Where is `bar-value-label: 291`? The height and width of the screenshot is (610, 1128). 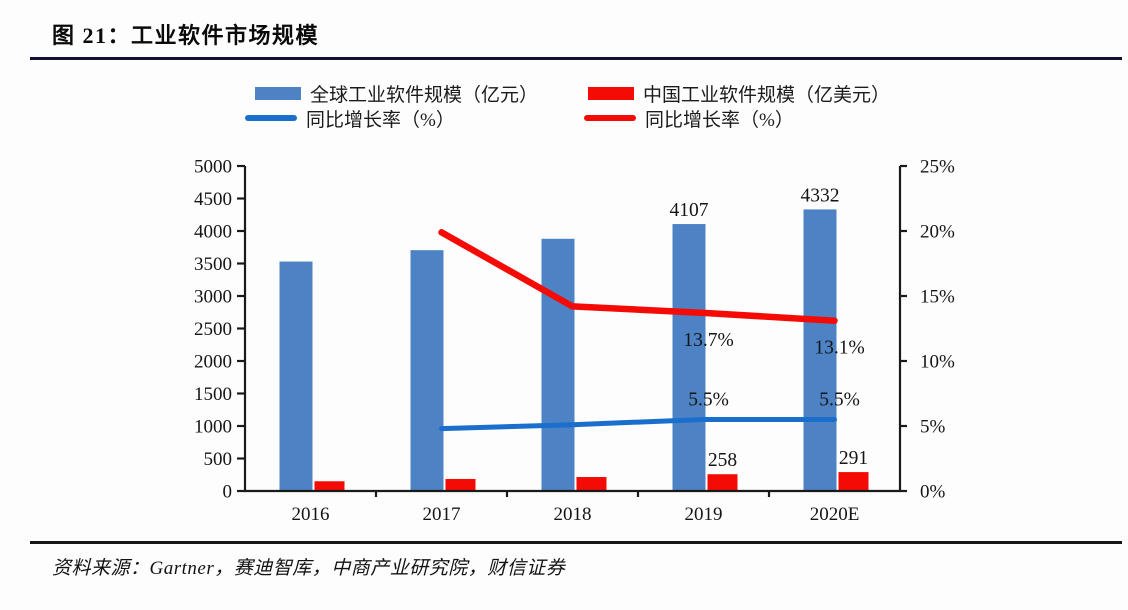 bar-value-label: 291 is located at coordinates (853, 458).